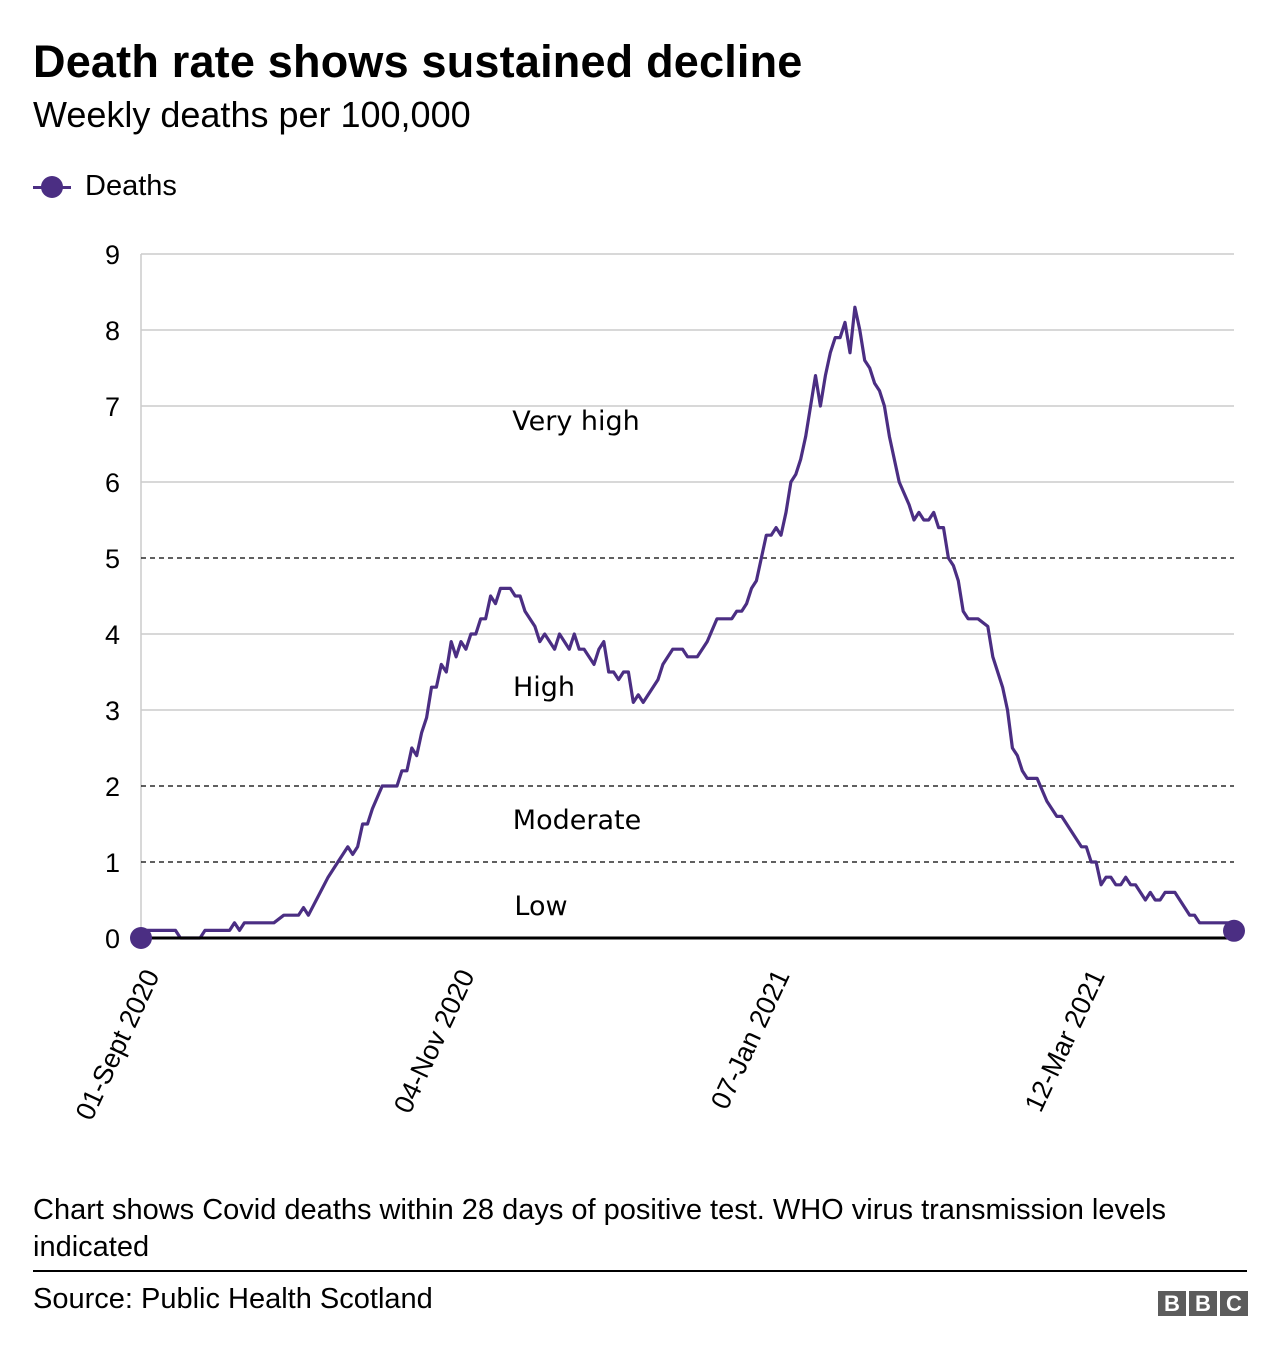 This screenshot has width=1280, height=1358. Describe the element at coordinates (252, 114) in the screenshot. I see `chart-subtitle: Weekly deaths per 100,000` at that location.